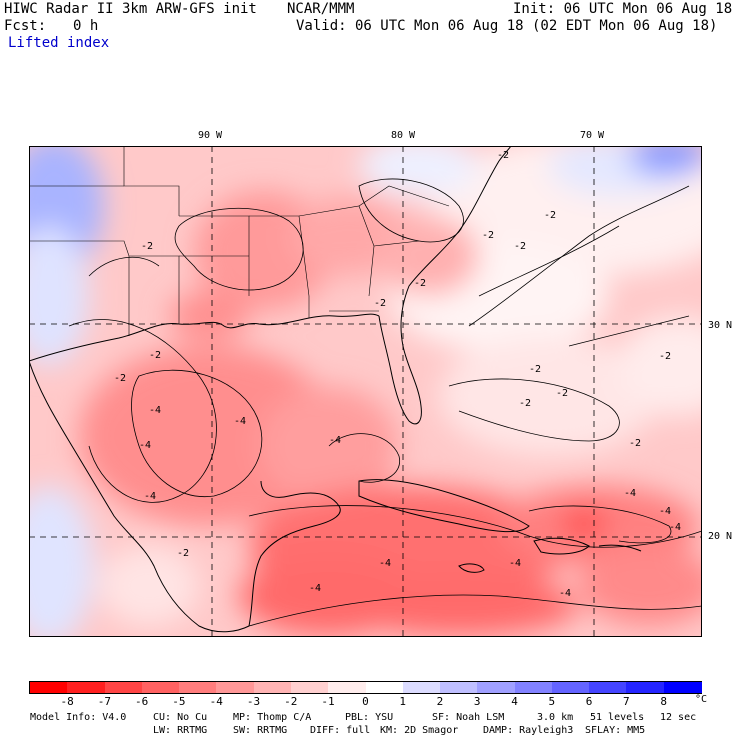 The width and height of the screenshot is (740, 740). Describe the element at coordinates (180, 730) in the screenshot. I see `footer-lw: LW: RRTMG` at that location.